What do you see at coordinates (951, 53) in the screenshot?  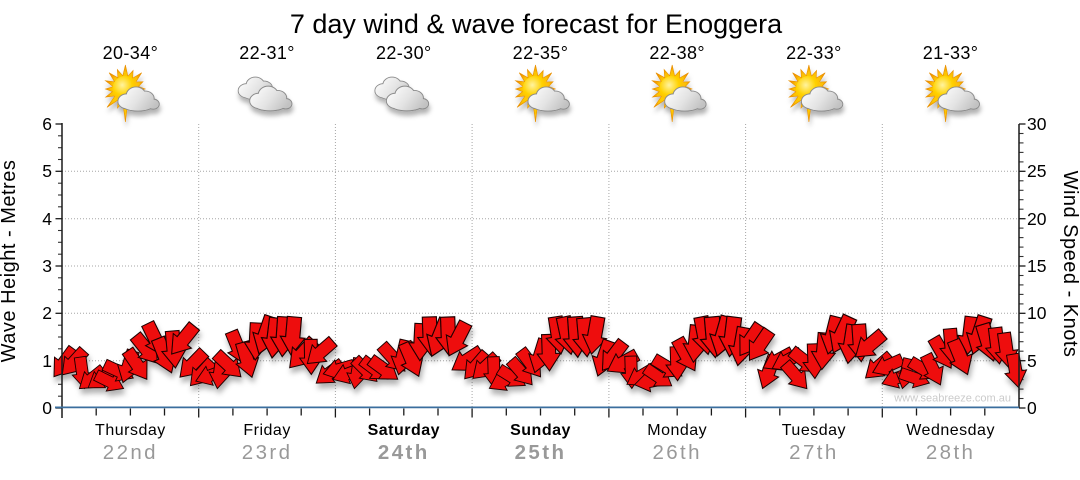 I see `svg-text: 21-33°` at bounding box center [951, 53].